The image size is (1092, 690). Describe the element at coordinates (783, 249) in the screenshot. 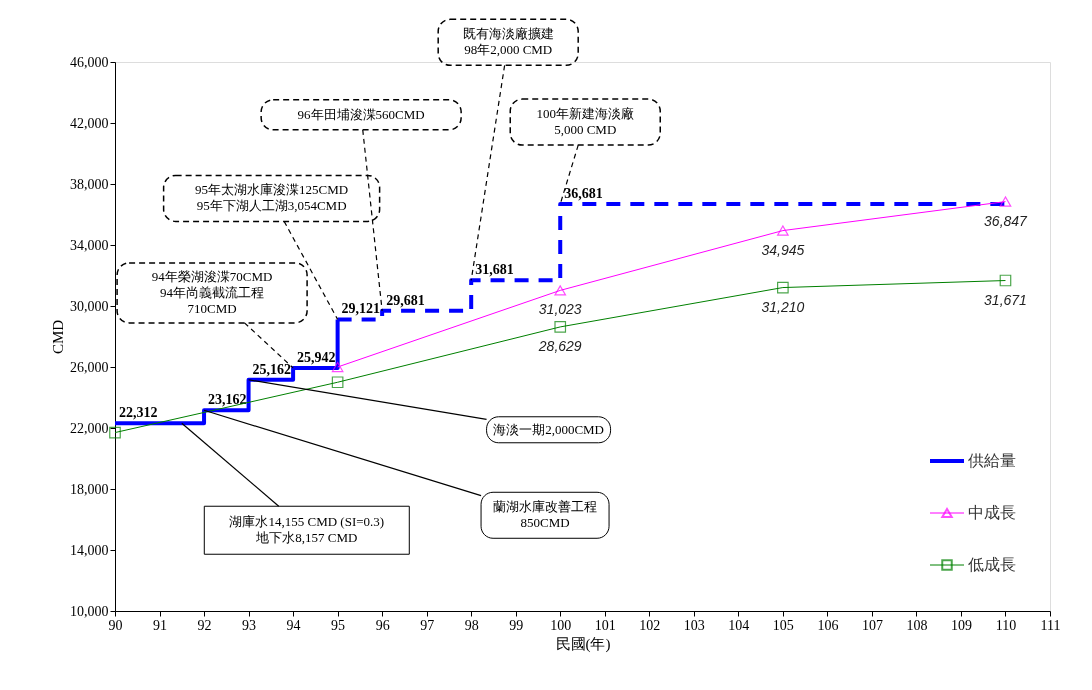

I see `data-label: 34,945` at that location.